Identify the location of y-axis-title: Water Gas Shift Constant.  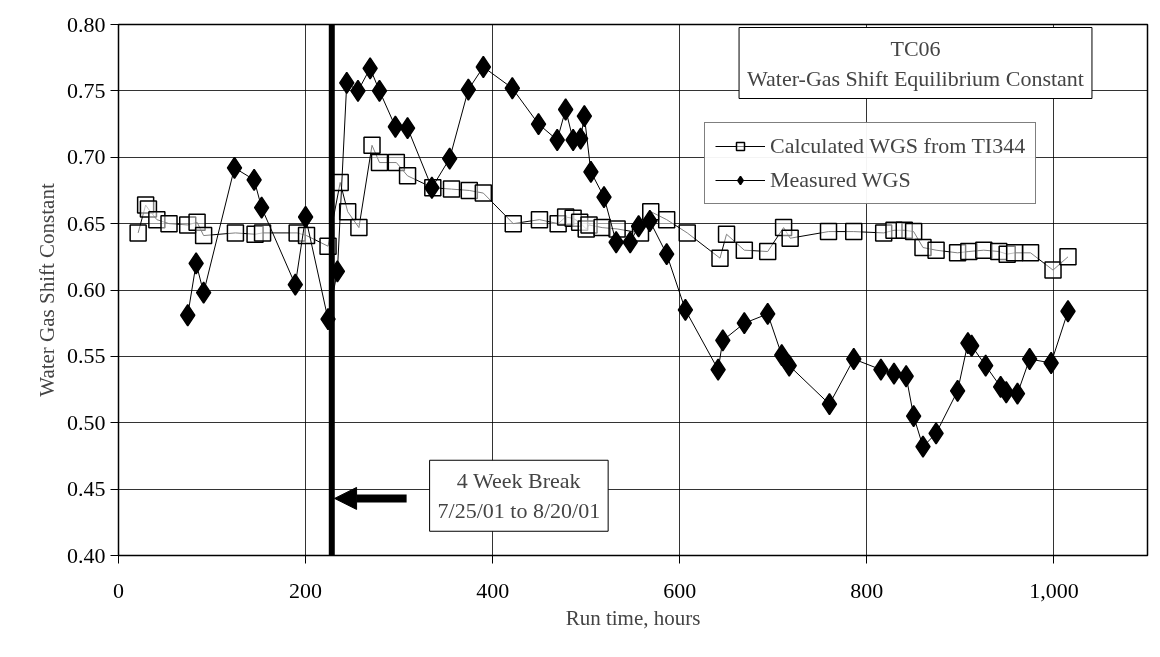
(47, 290).